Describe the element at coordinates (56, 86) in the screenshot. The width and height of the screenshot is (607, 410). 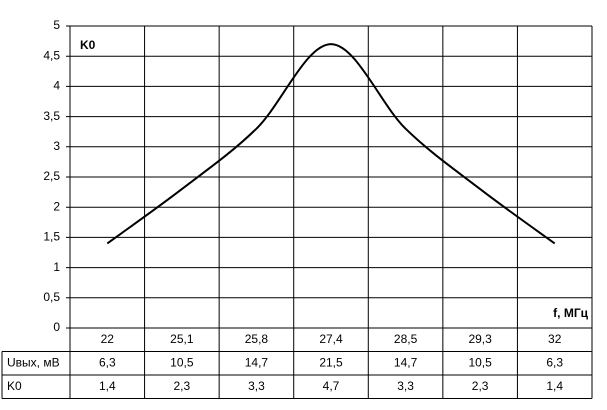
I see `y-tick-label: 4` at that location.